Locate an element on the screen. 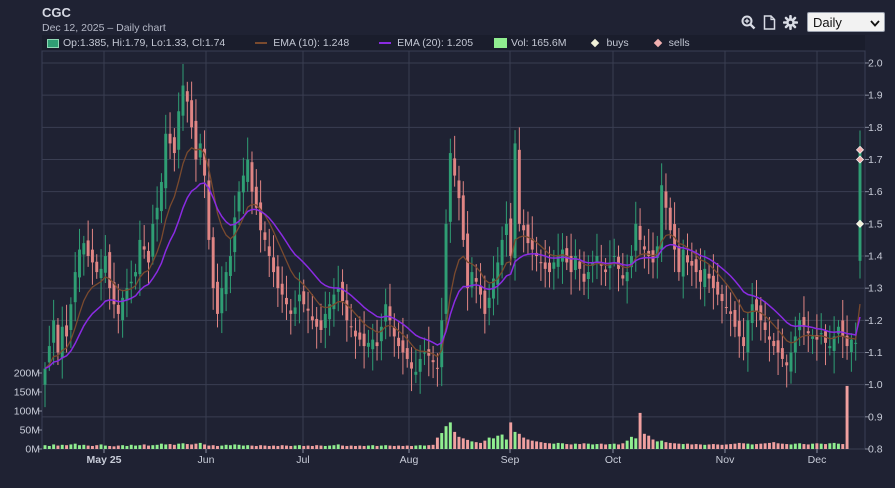  price-tick-label: 1.8 is located at coordinates (875, 128).